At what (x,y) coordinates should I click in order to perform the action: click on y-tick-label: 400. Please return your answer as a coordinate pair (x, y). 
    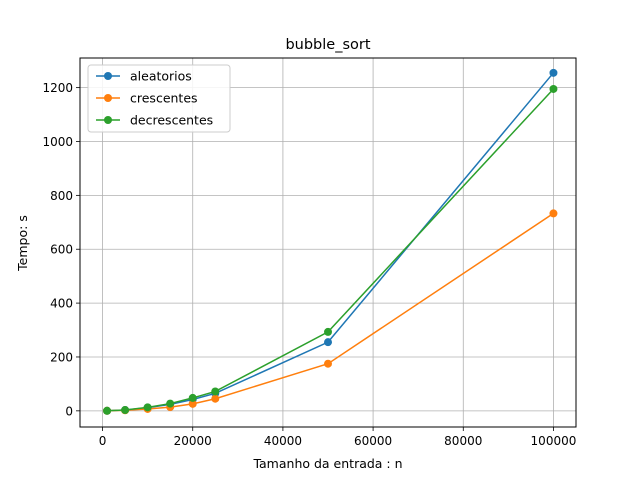
    Looking at the image, I should click on (61, 304).